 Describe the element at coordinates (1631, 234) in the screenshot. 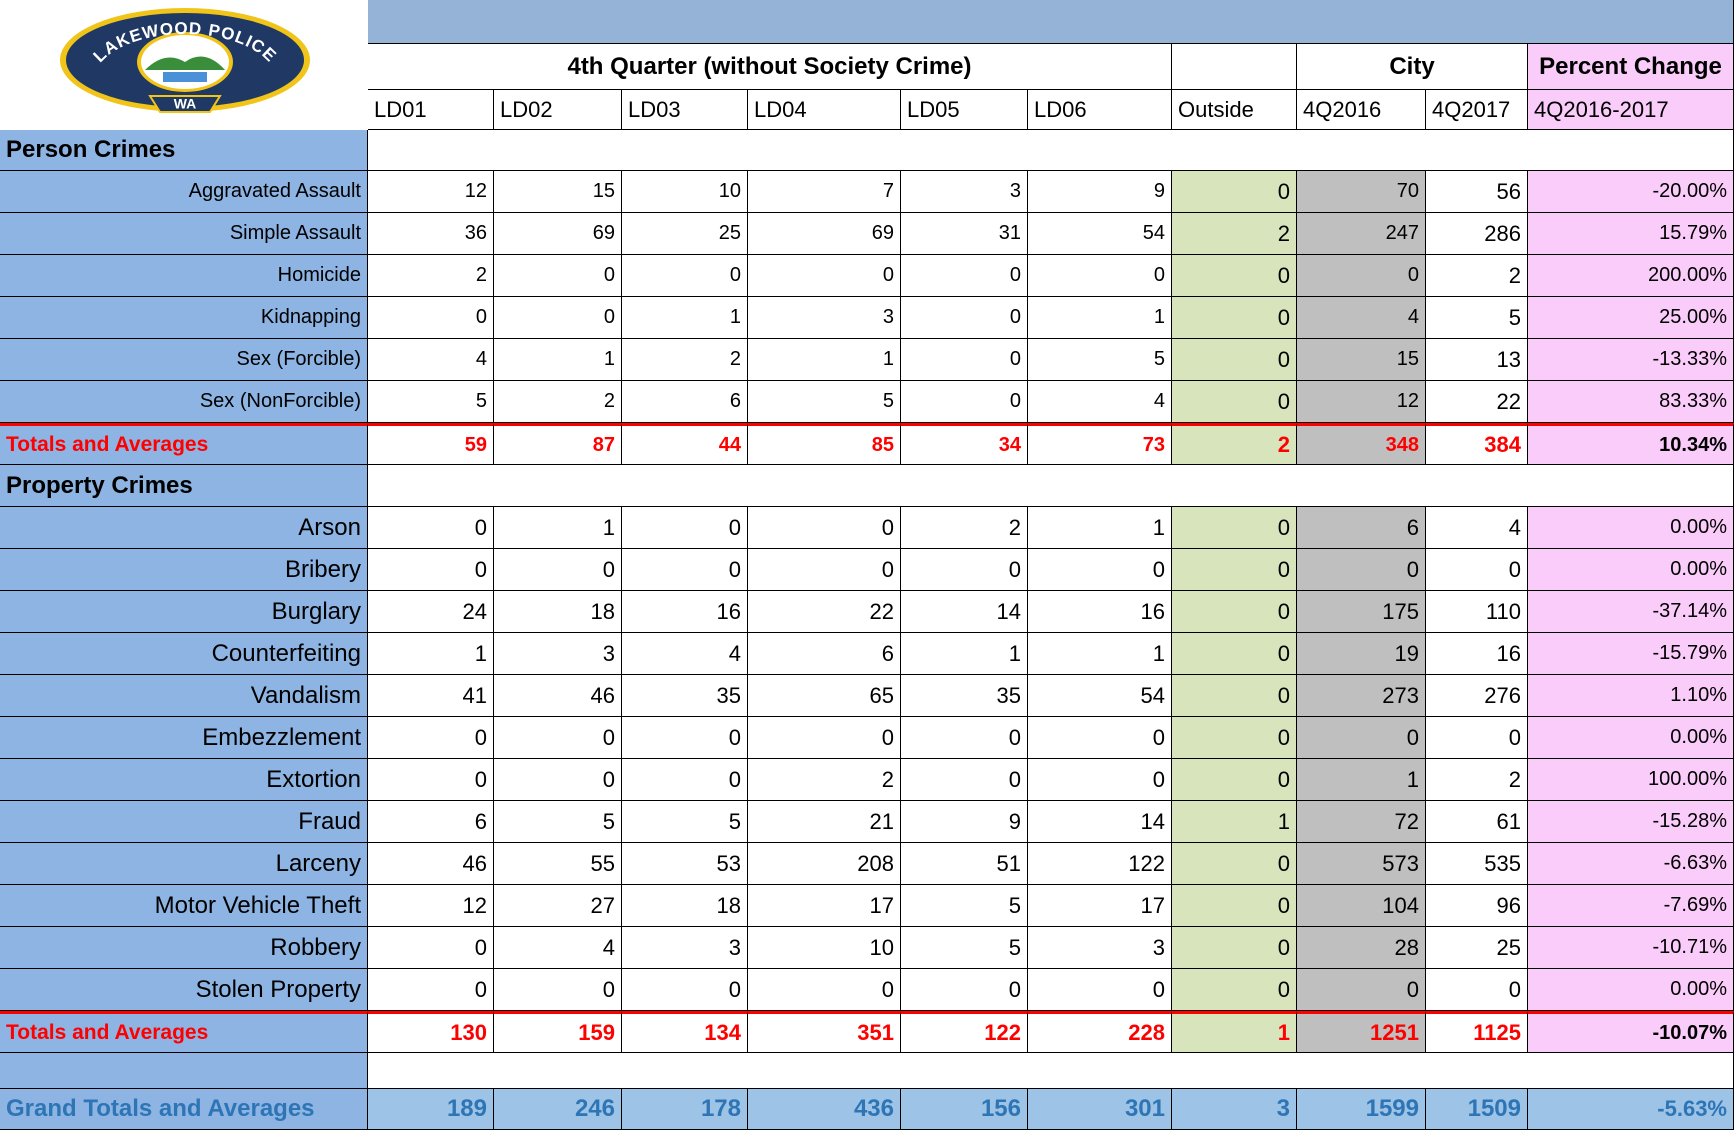

I see `percent-change: 15.79%` at that location.